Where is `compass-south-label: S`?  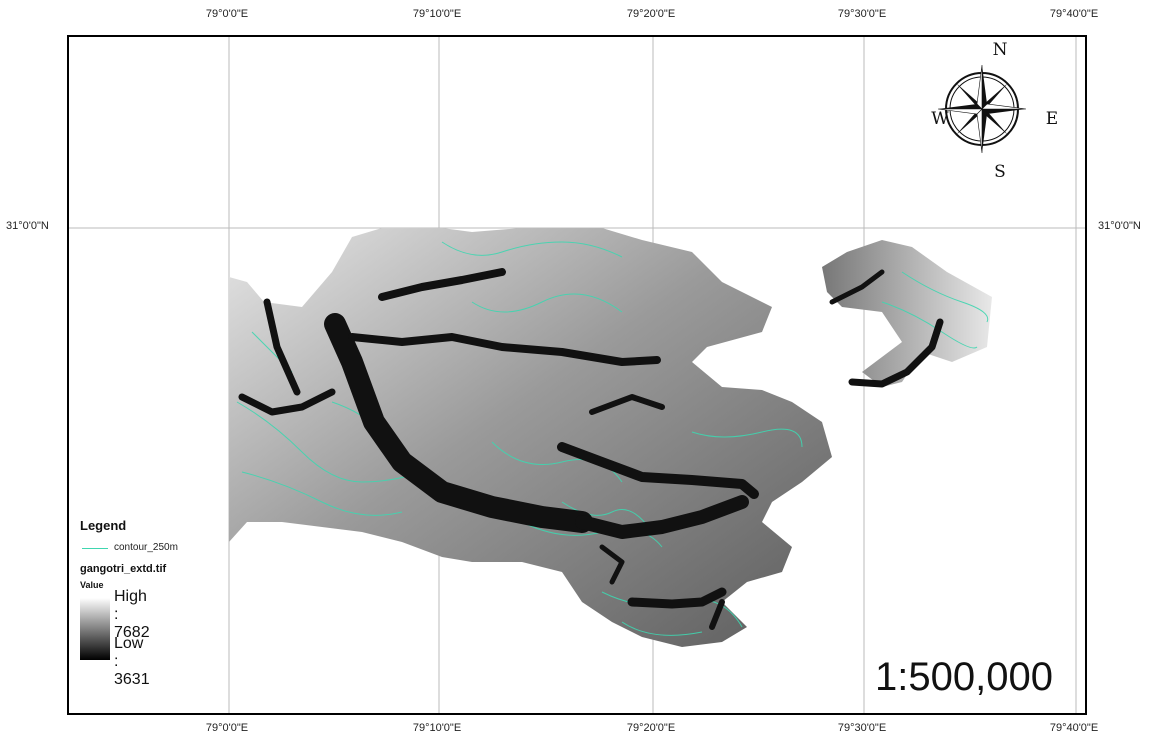 compass-south-label: S is located at coordinates (1000, 172).